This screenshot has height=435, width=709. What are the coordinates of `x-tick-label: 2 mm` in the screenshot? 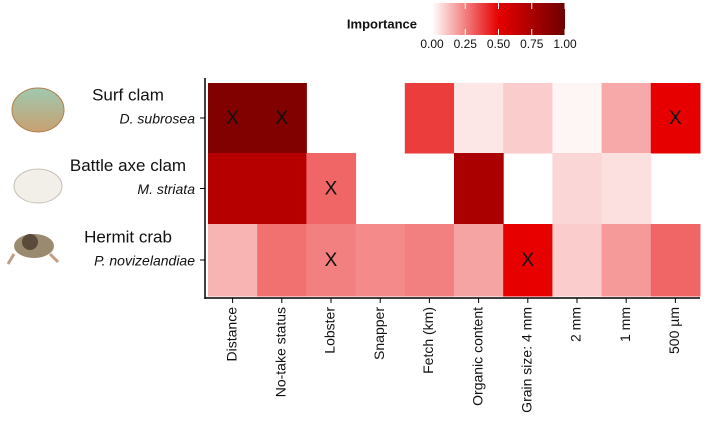 It's located at (576, 324).